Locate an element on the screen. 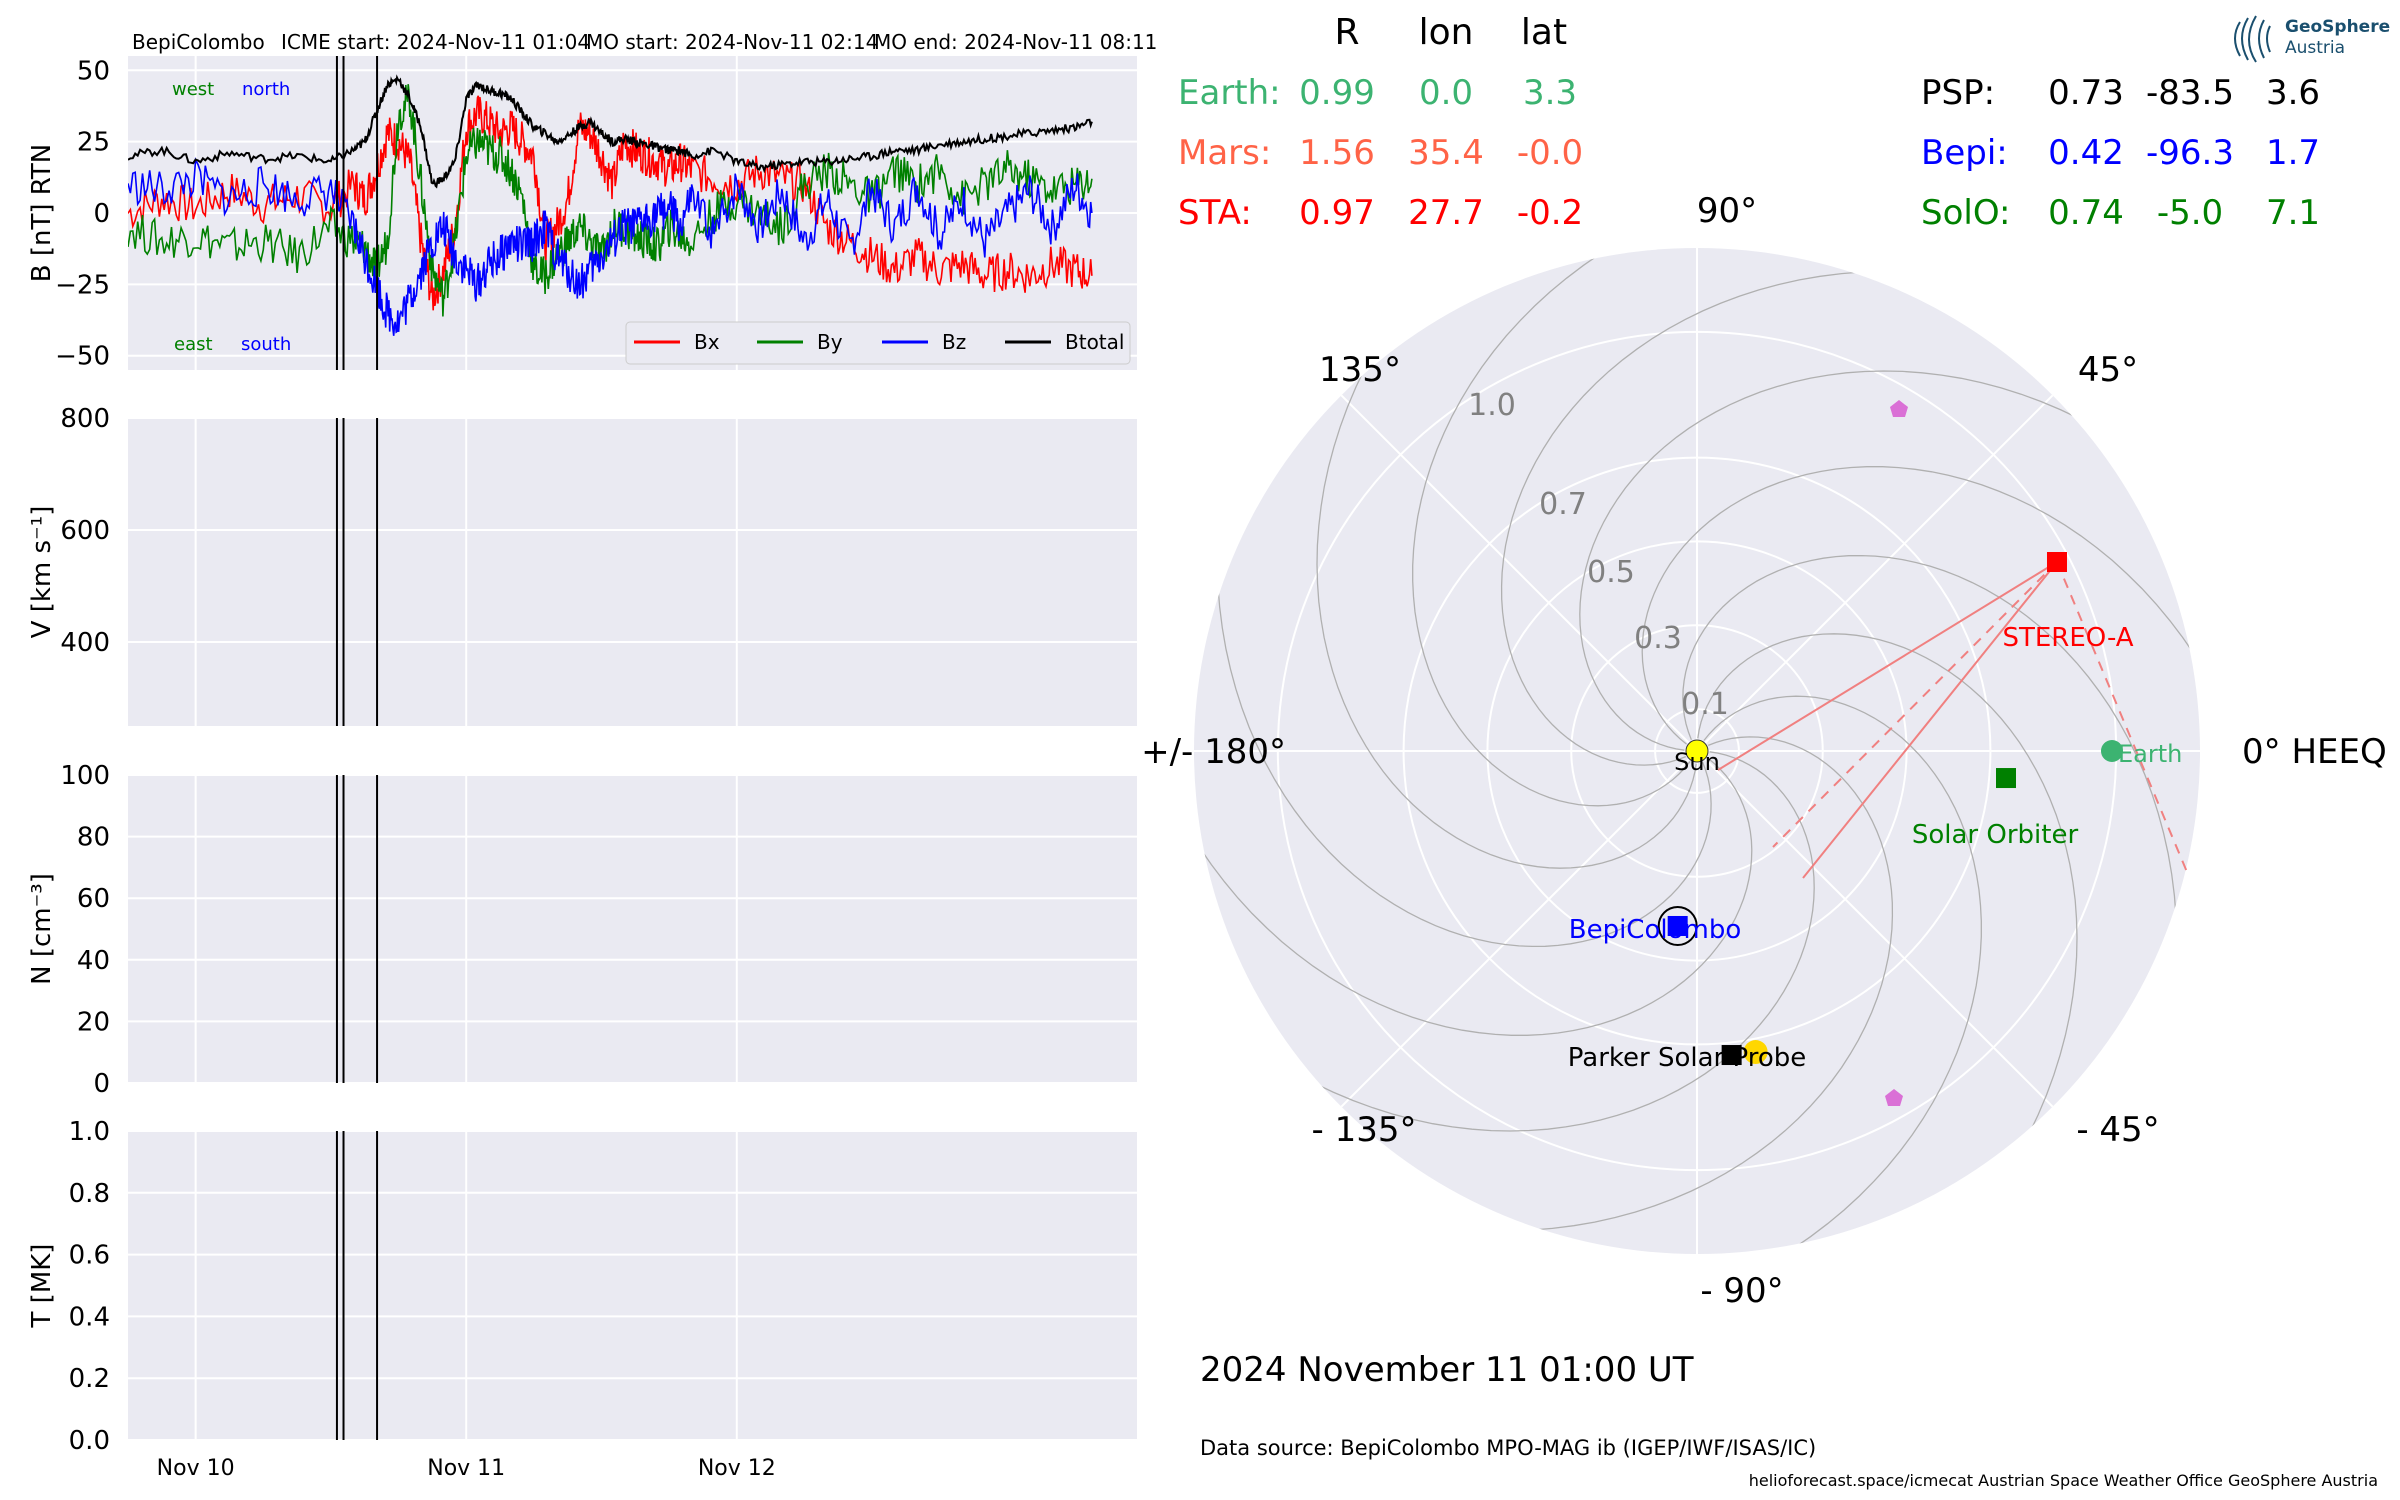 The width and height of the screenshot is (2400, 1500). annotation-east: east is located at coordinates (193, 344).